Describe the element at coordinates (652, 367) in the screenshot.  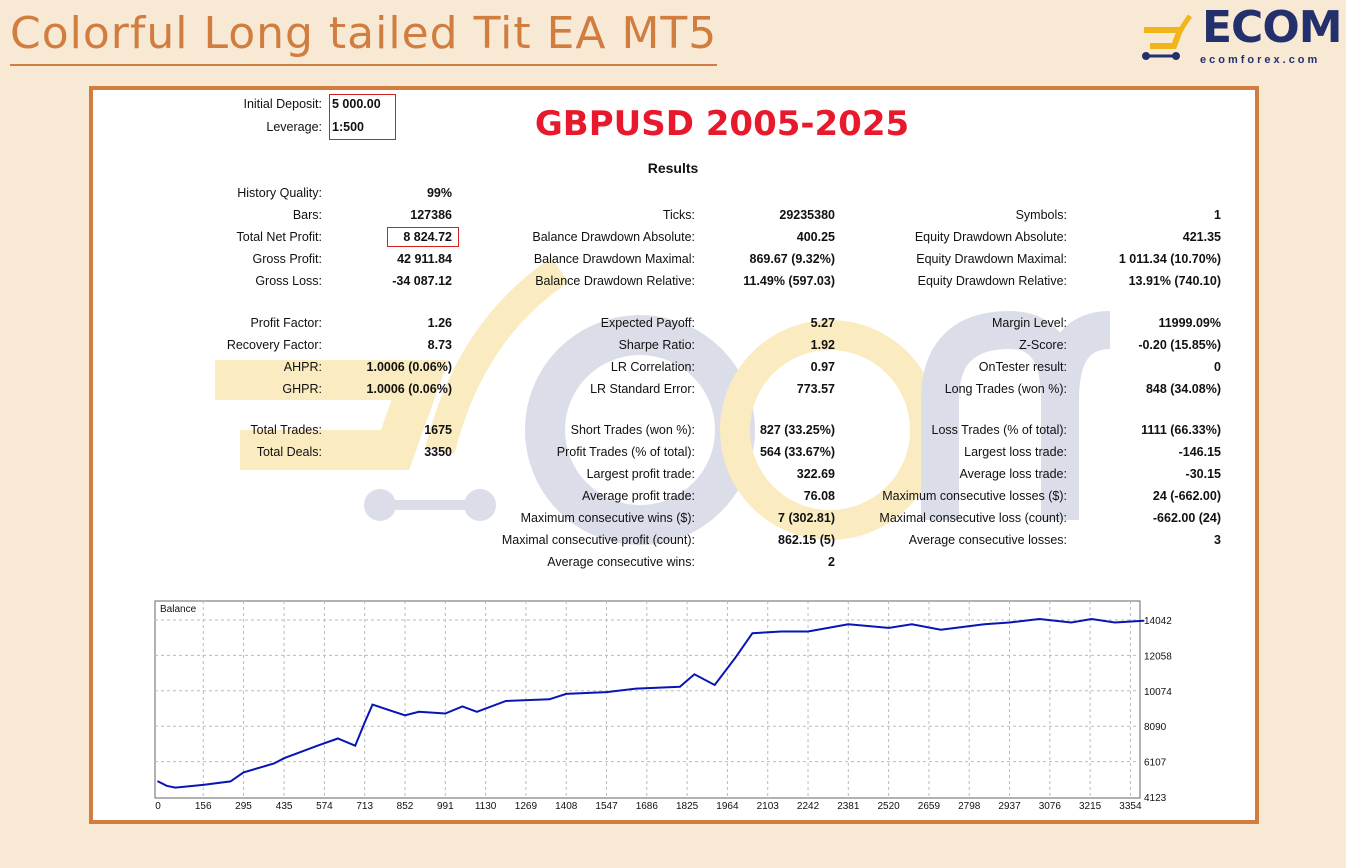
I see `stat-label: LR Correlation:` at that location.